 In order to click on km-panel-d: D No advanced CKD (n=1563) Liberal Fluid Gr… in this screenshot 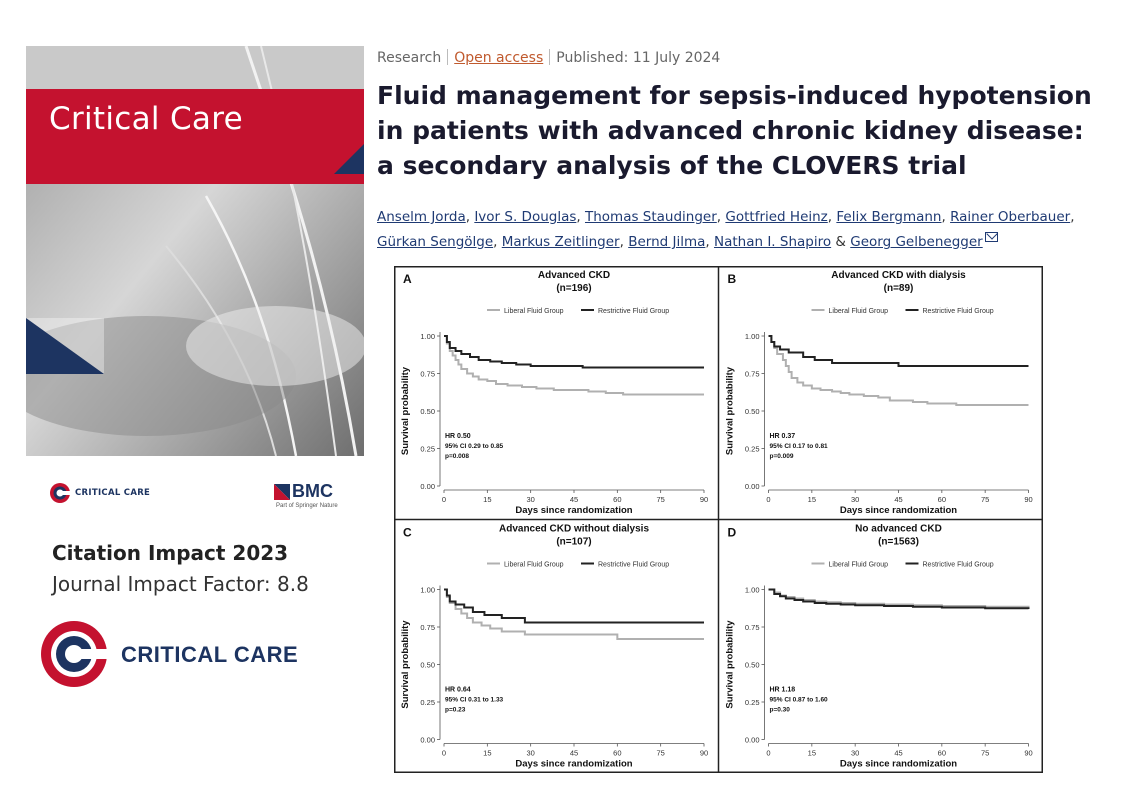, I will do `click(879, 647)`.